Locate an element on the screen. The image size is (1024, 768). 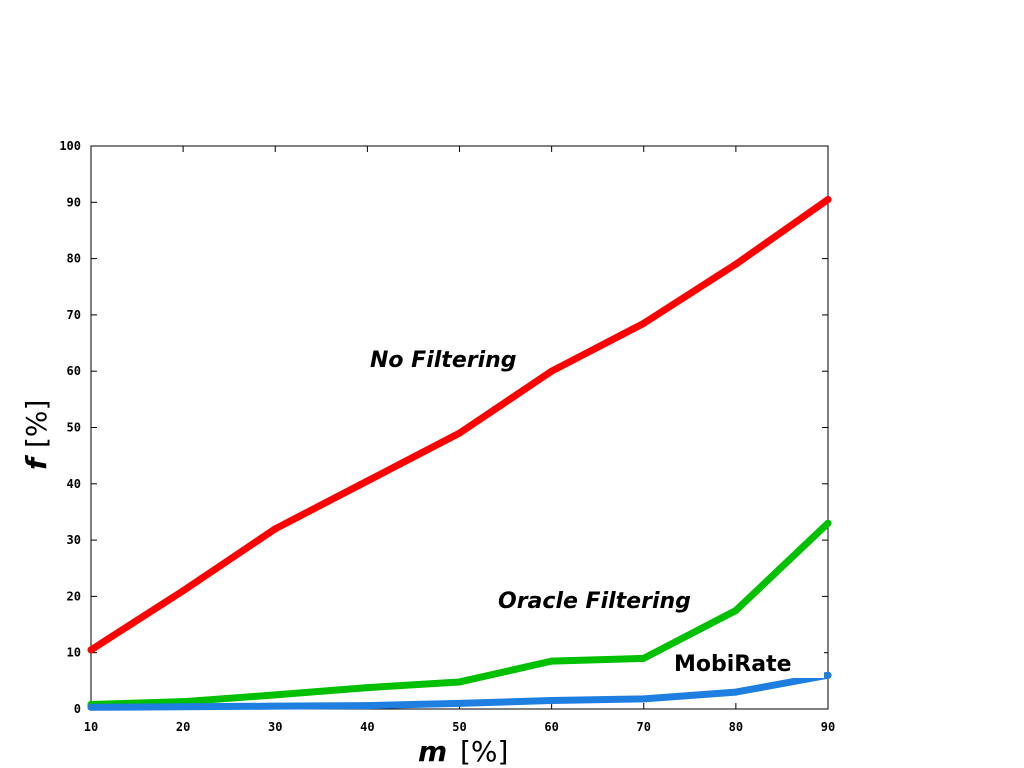
annotation-no-filtering: No Filtering is located at coordinates (443, 360).